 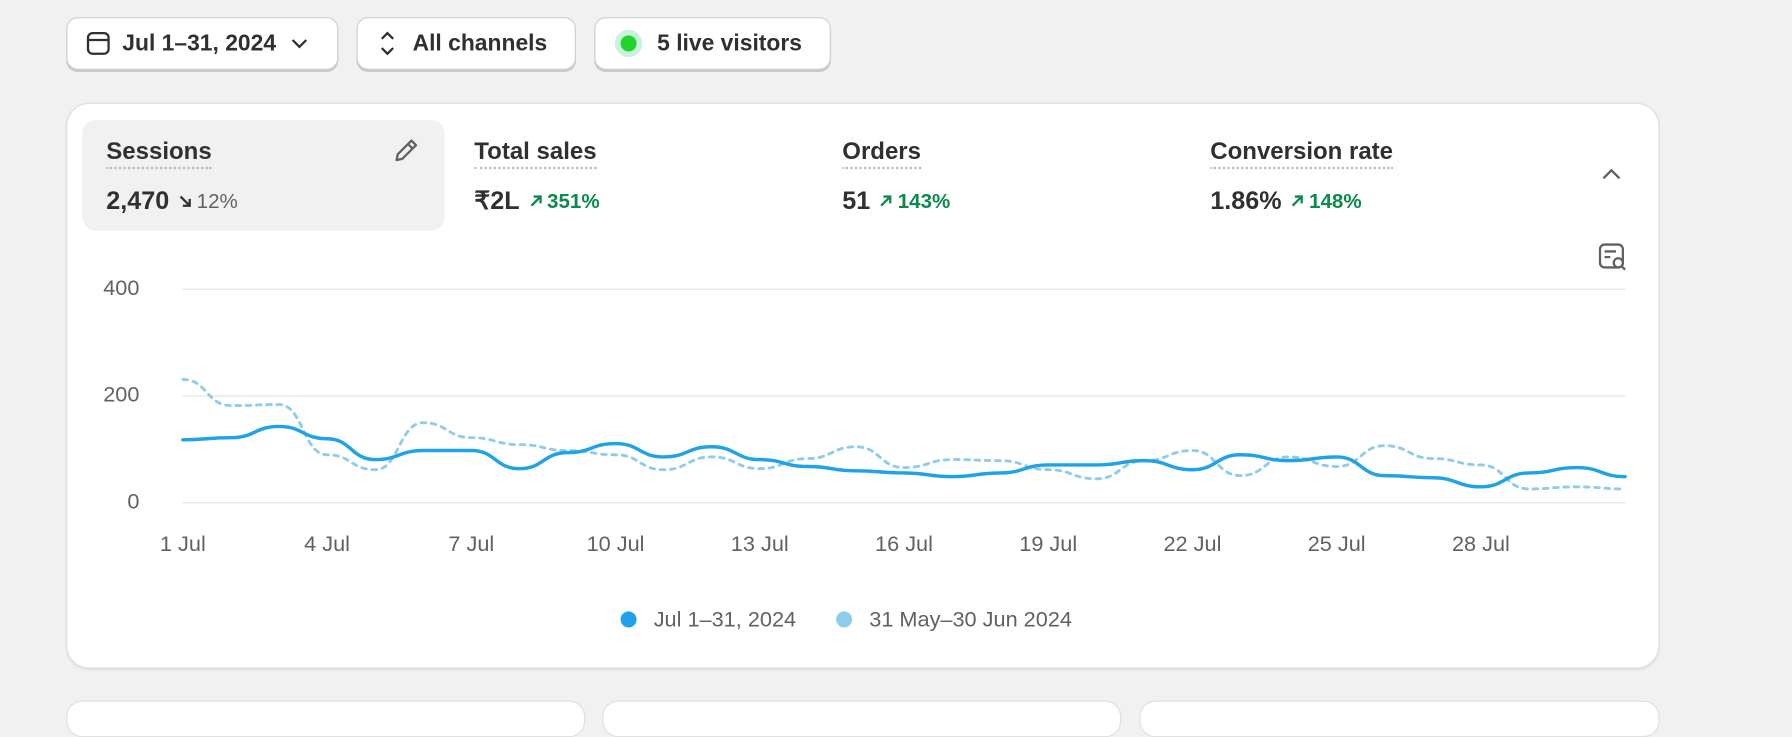 I want to click on metric-change: 351%, so click(x=573, y=200).